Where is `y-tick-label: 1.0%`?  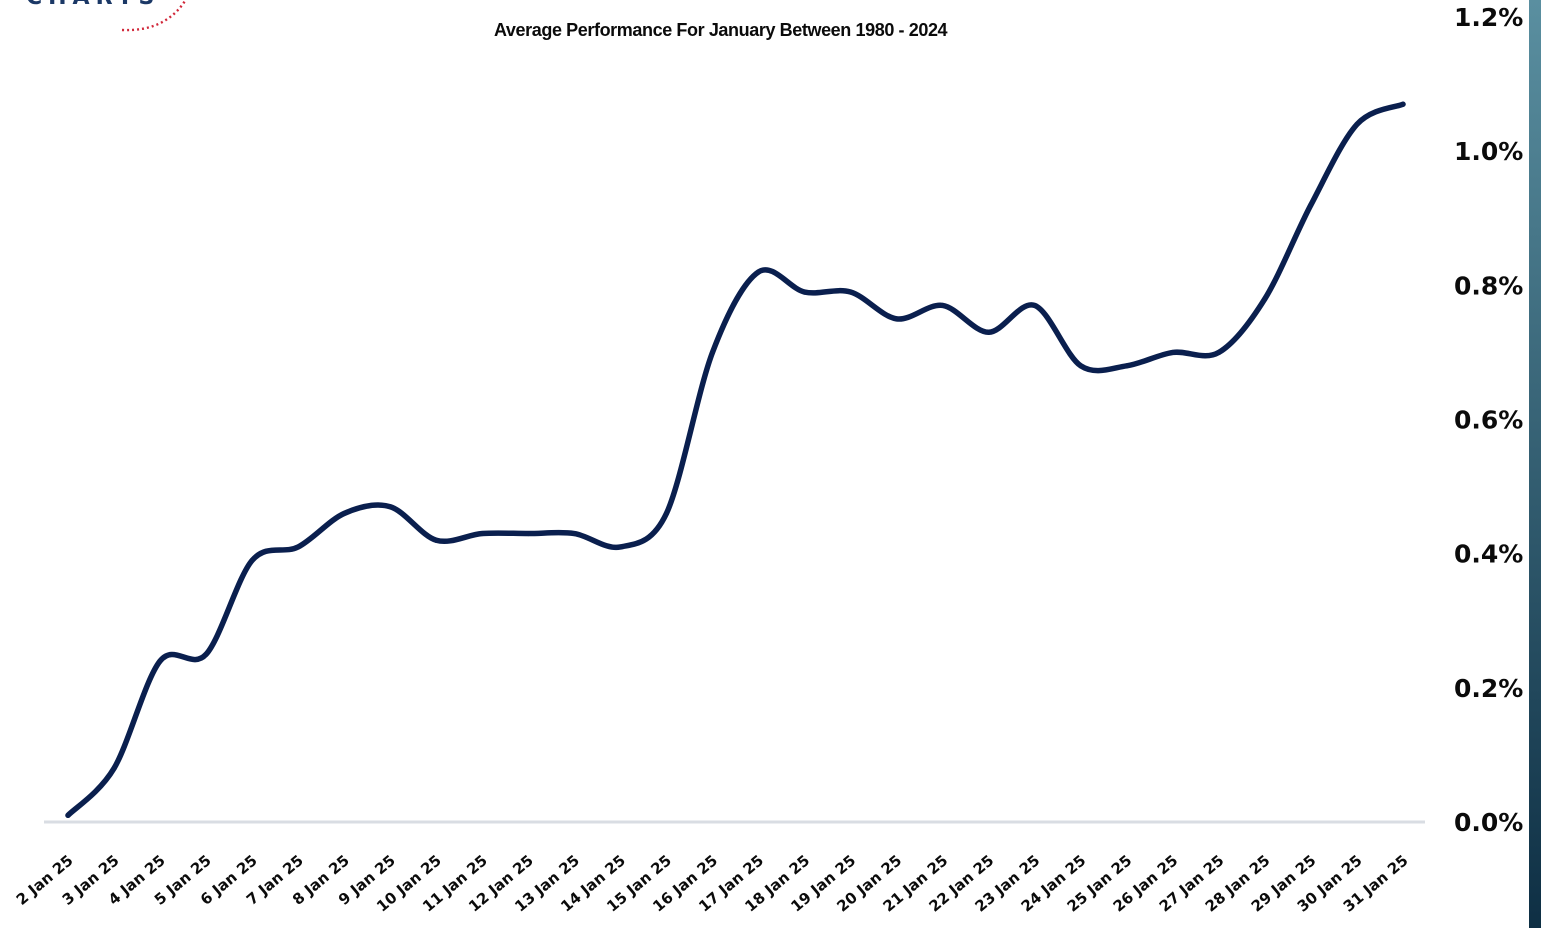 y-tick-label: 1.0% is located at coordinates (1488, 151).